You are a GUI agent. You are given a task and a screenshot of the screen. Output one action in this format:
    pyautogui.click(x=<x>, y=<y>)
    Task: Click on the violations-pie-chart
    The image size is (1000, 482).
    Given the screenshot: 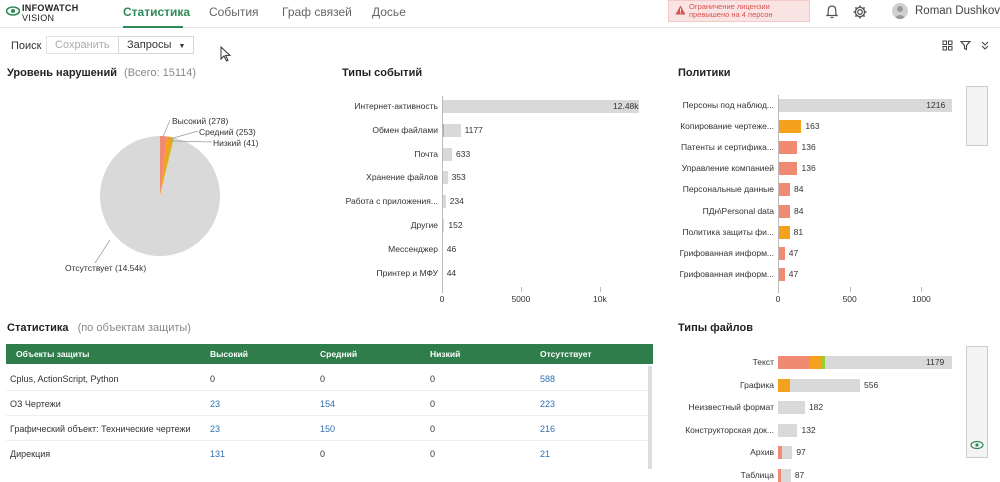 What is the action you would take?
    pyautogui.click(x=157, y=191)
    